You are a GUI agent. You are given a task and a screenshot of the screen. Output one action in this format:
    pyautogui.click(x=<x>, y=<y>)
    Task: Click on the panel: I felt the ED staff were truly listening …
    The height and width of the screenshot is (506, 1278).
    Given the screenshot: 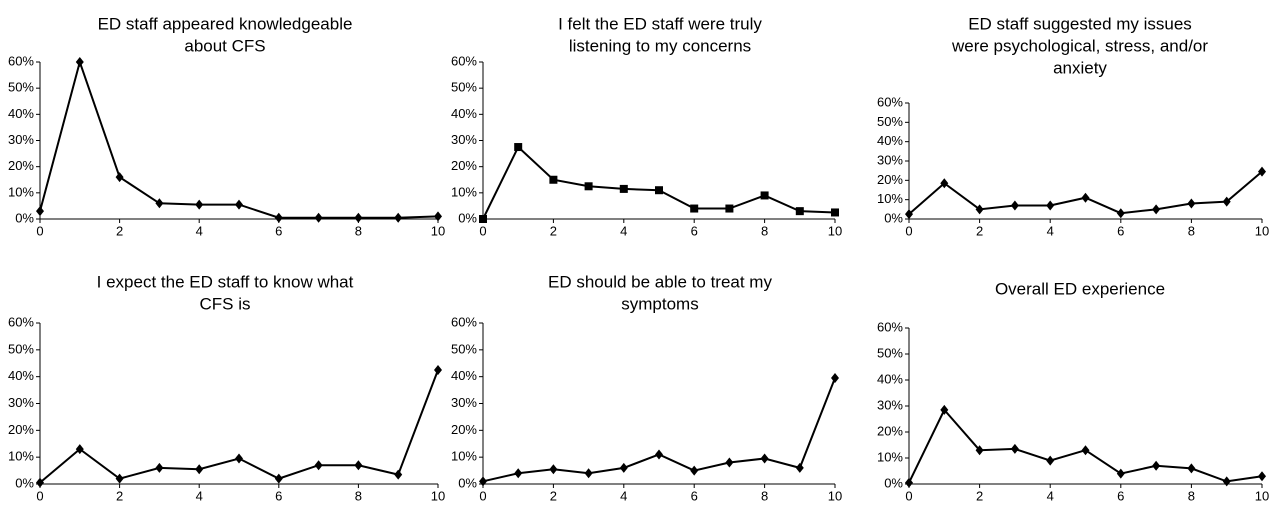 What is the action you would take?
    pyautogui.click(x=646, y=126)
    